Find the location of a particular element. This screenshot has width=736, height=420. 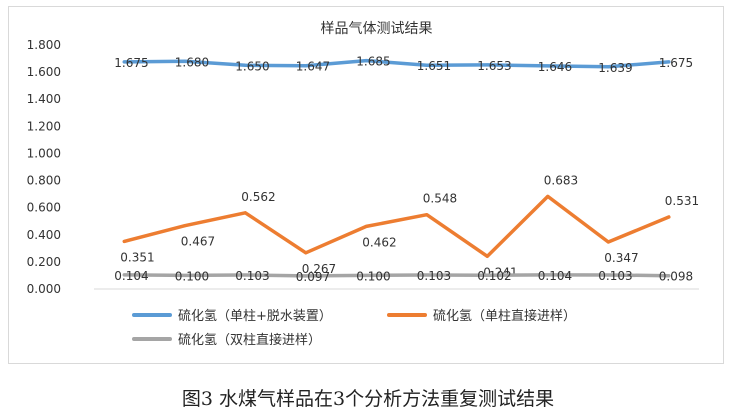

data-label: 0.462 is located at coordinates (379, 242).